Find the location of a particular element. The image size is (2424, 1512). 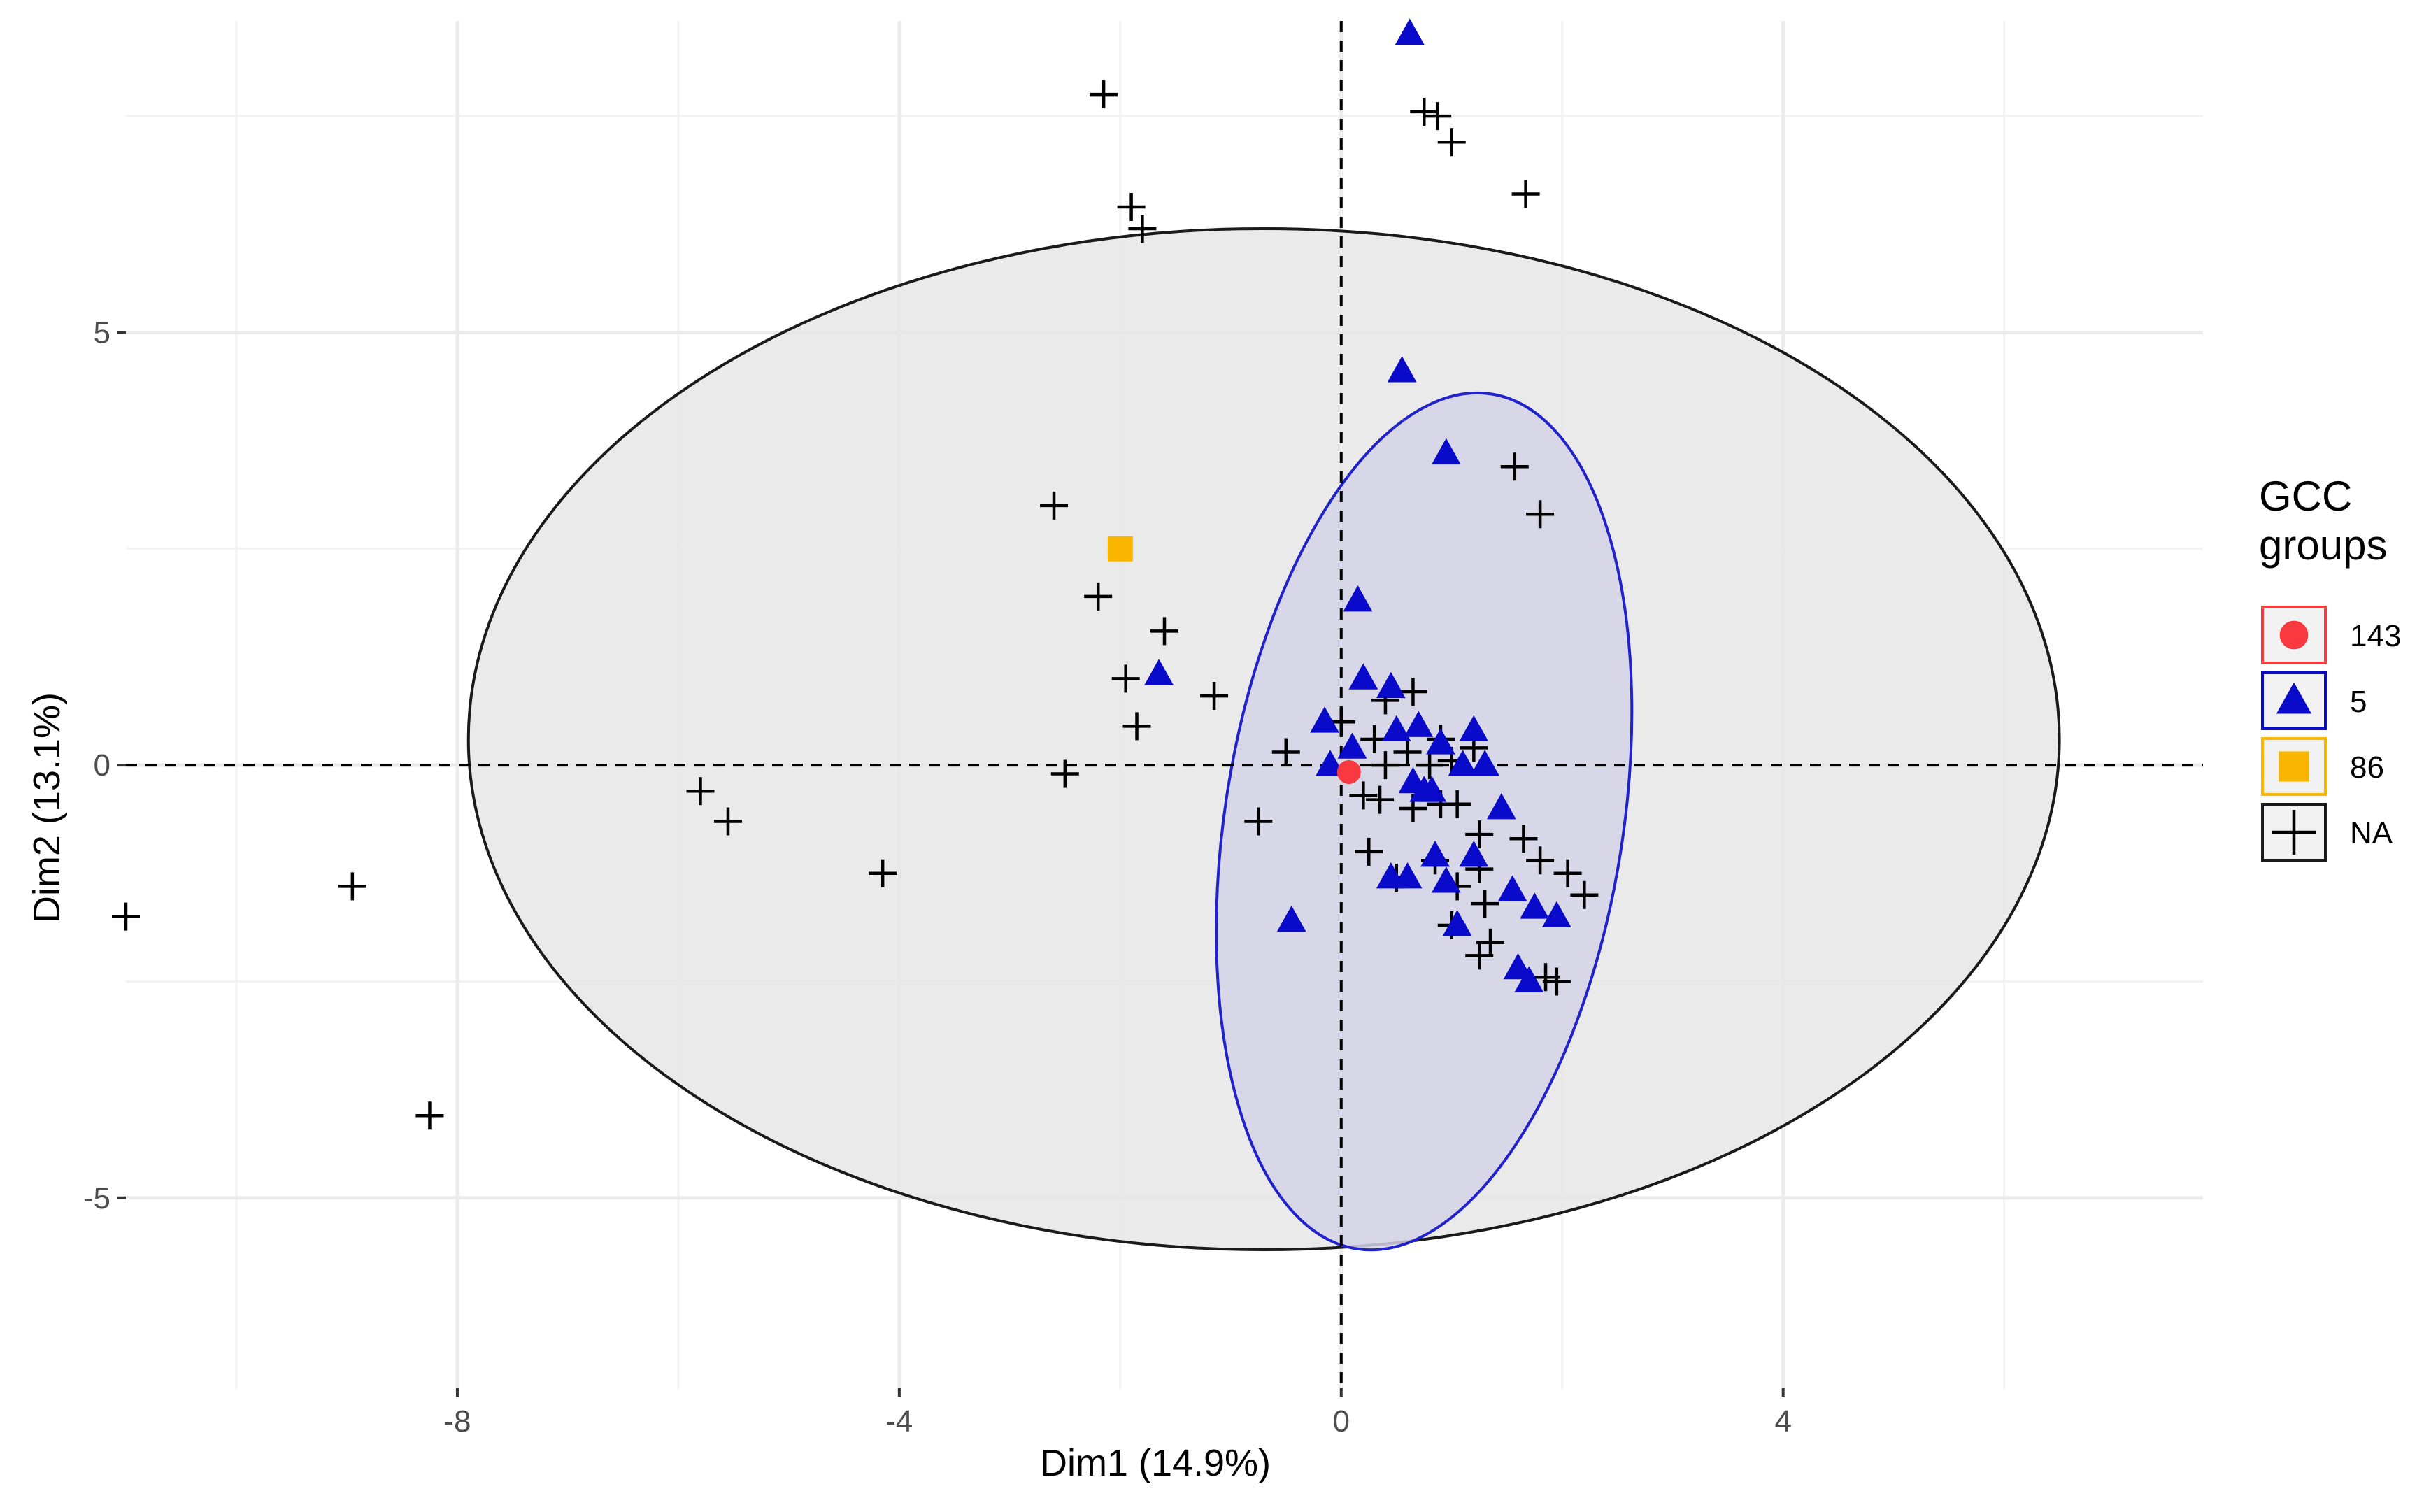

y-tick-label: 0 is located at coordinates (102, 765).